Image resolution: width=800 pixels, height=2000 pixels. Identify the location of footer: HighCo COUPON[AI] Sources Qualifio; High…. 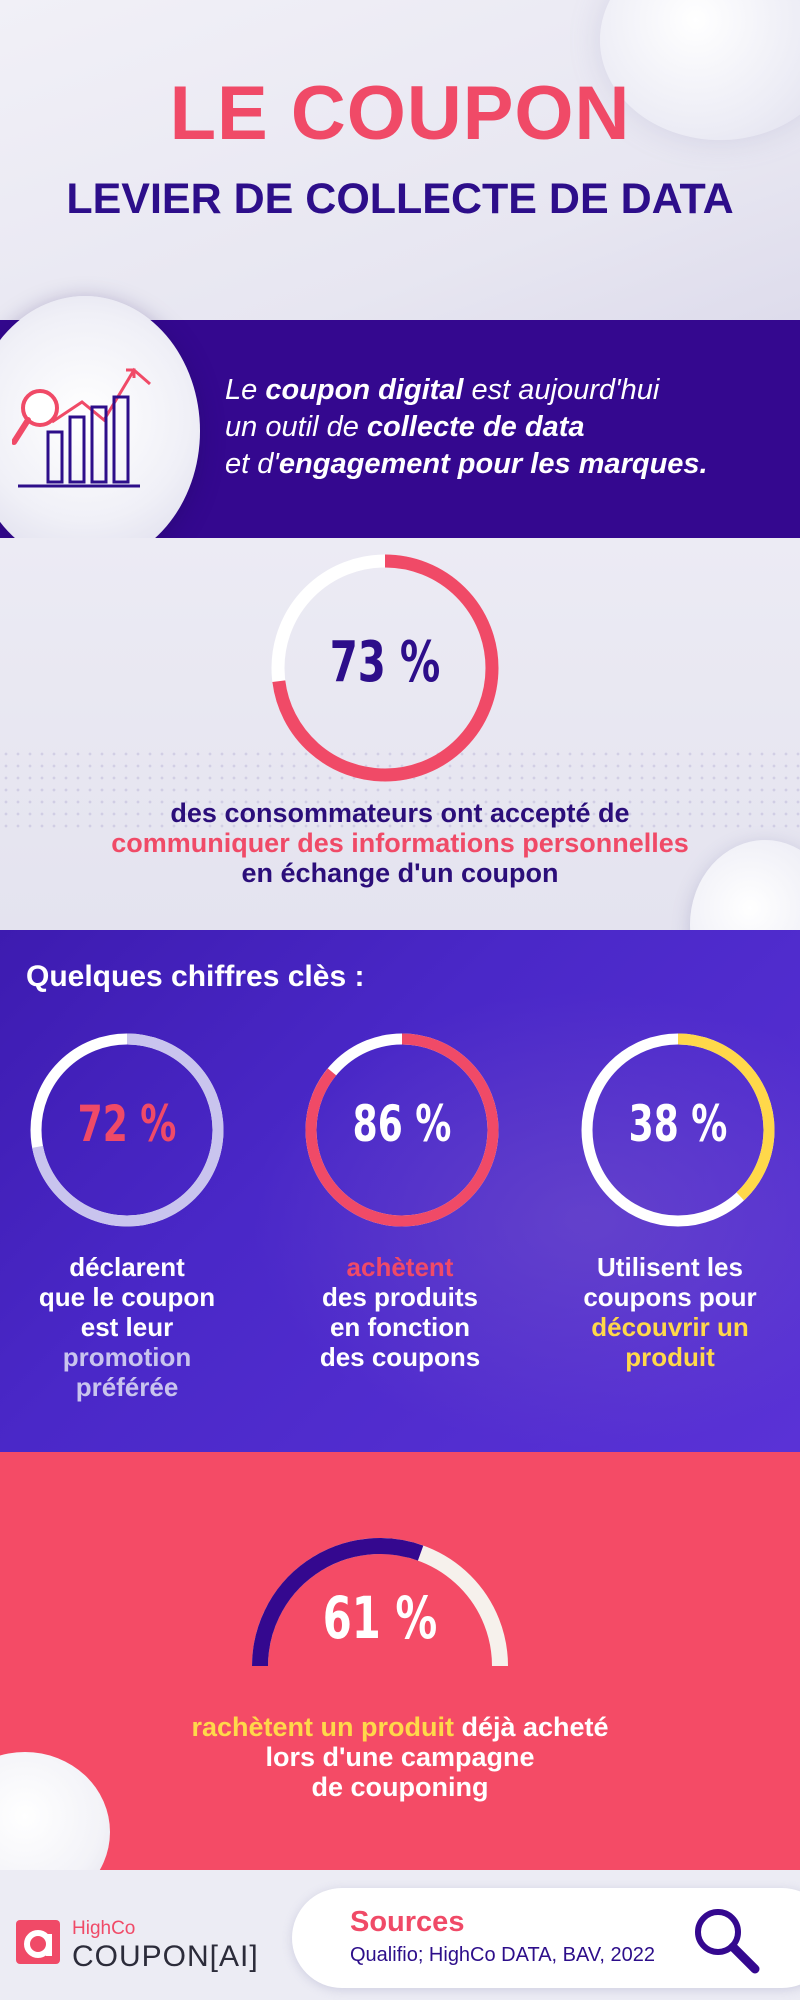
(400, 1935).